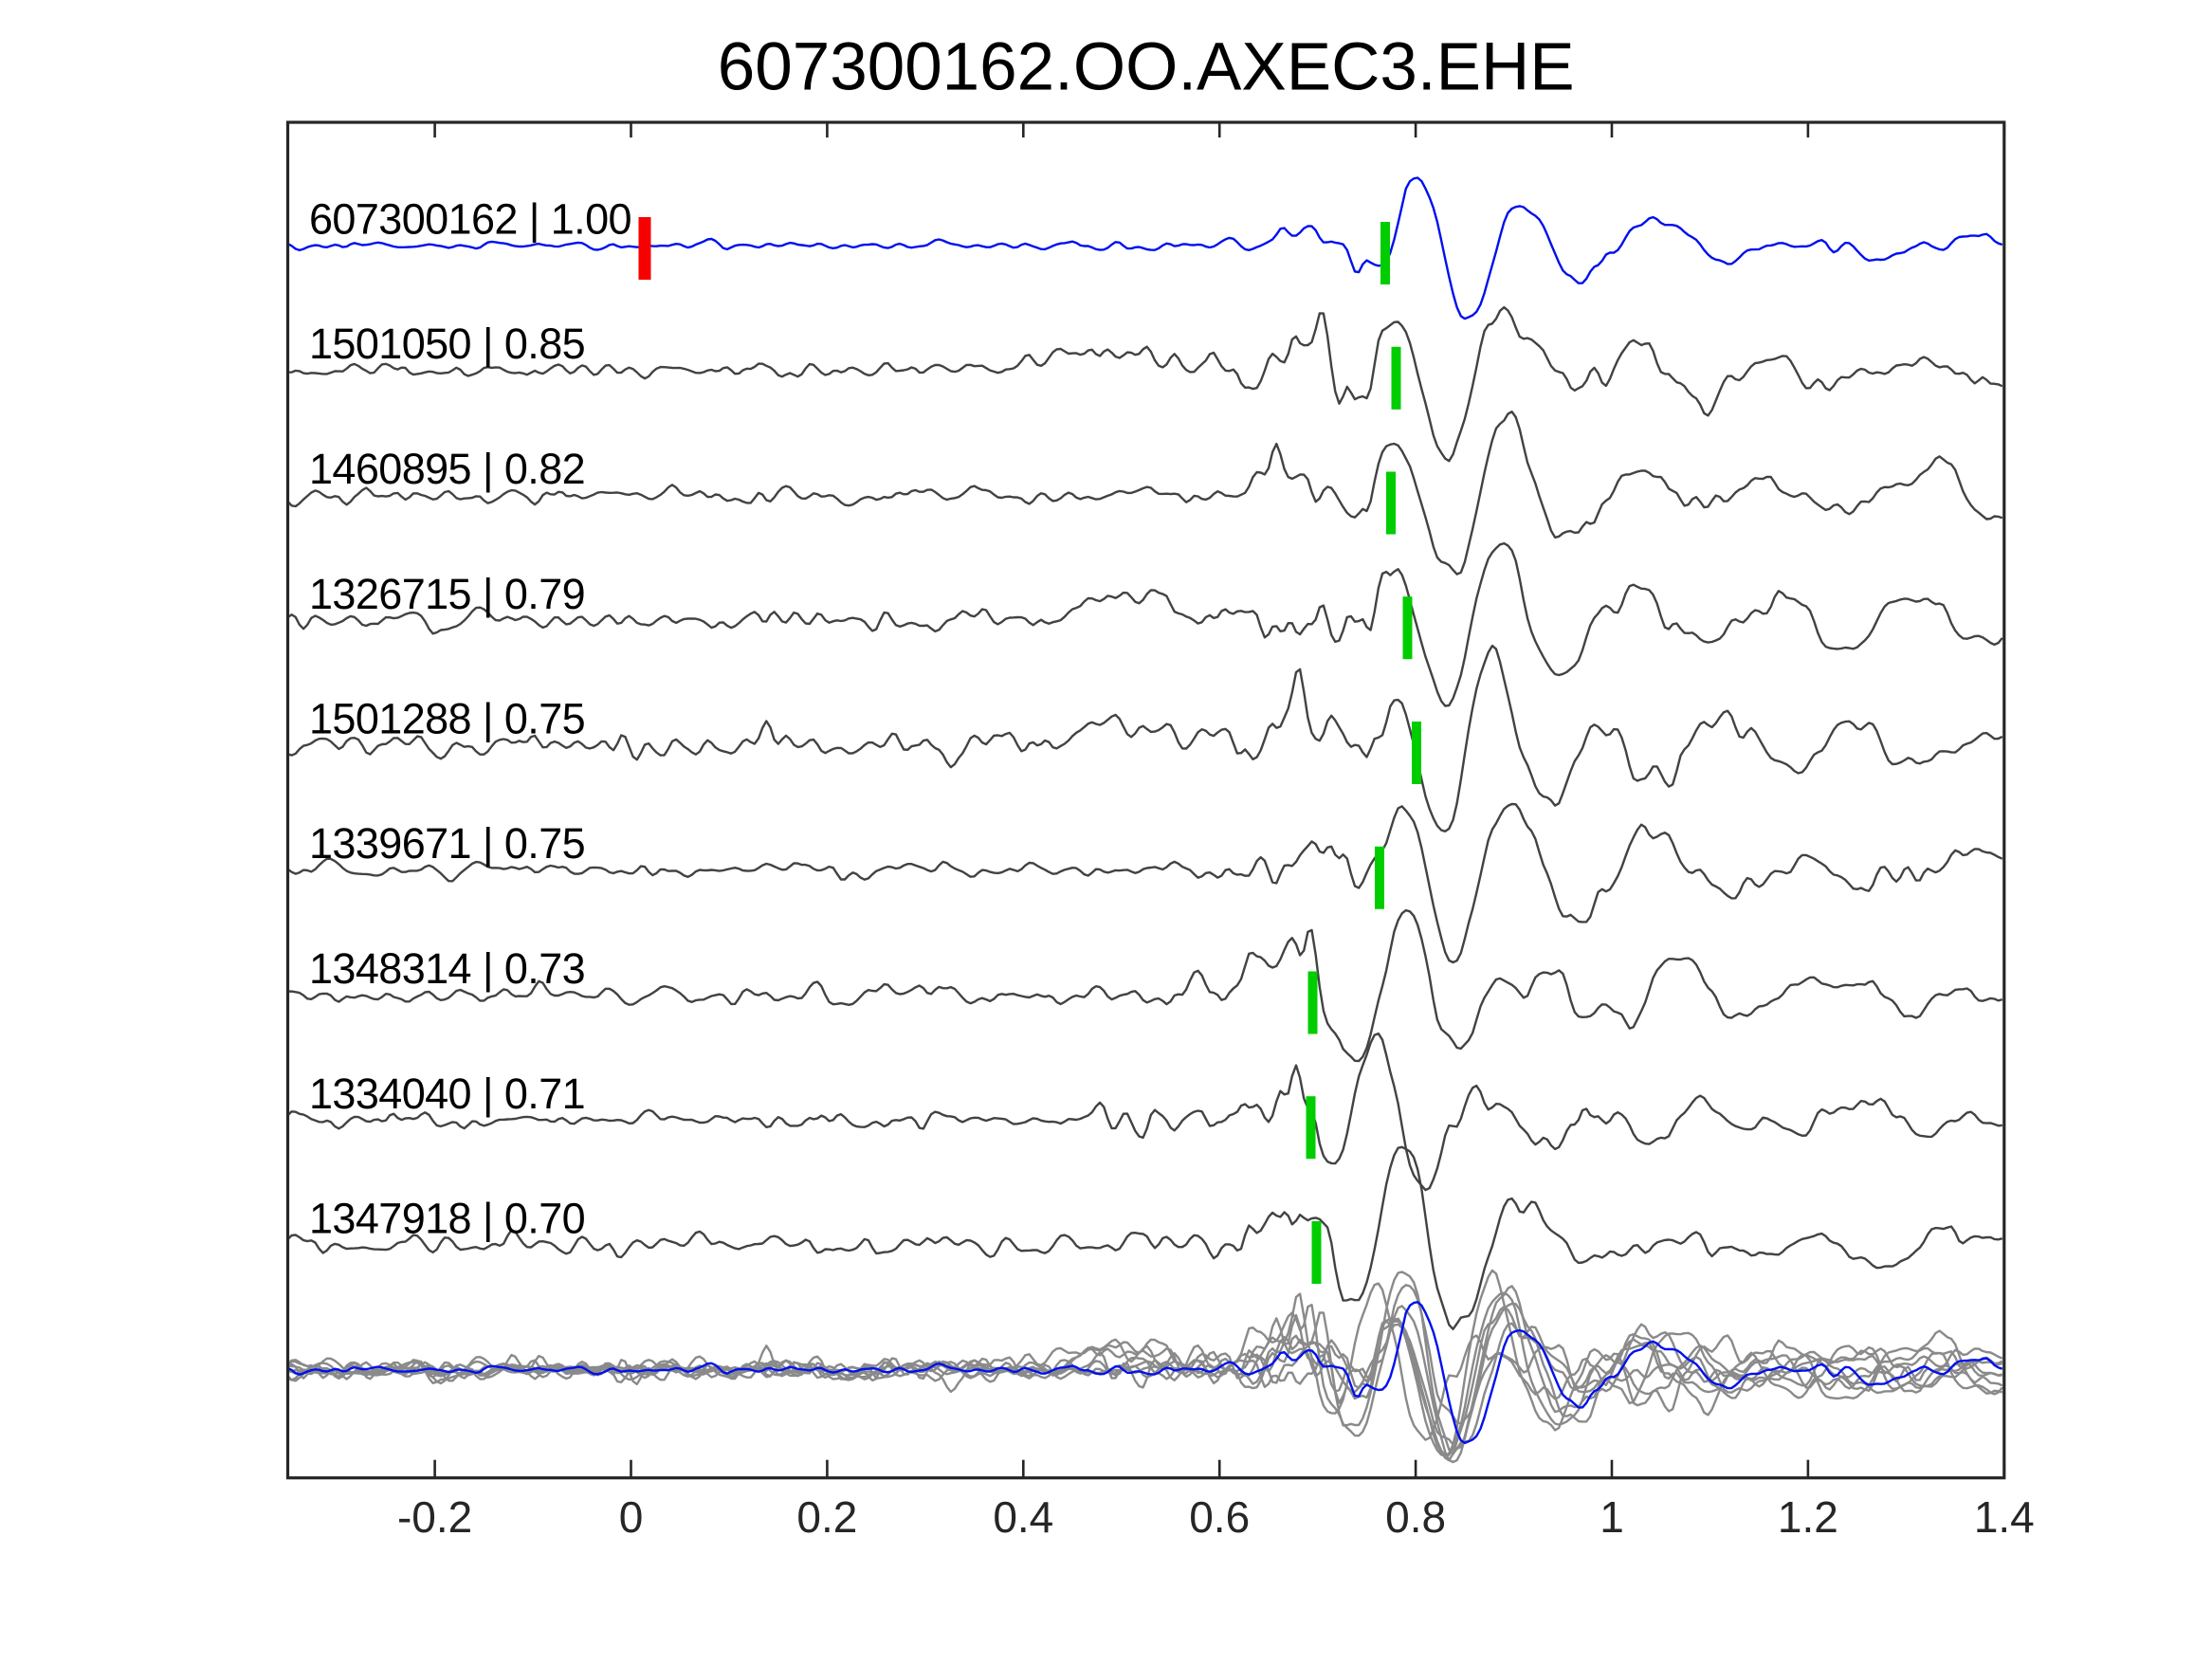  Describe the element at coordinates (447, 344) in the screenshot. I see `svg-text: 1501050 | 0.85` at that location.